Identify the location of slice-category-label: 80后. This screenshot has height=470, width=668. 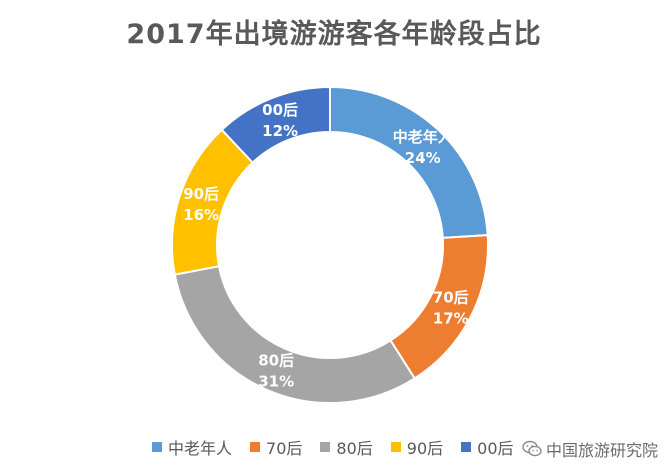
(276, 360).